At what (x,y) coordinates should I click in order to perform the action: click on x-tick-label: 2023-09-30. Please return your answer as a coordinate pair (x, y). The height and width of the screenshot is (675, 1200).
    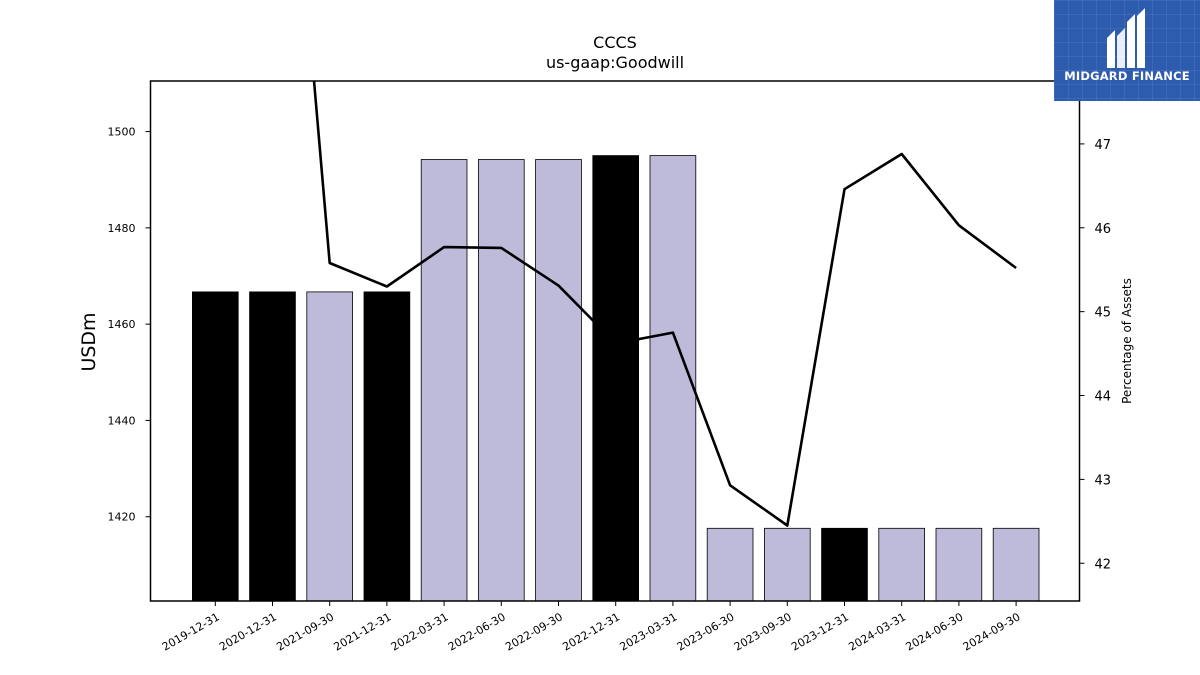
    Looking at the image, I should click on (763, 631).